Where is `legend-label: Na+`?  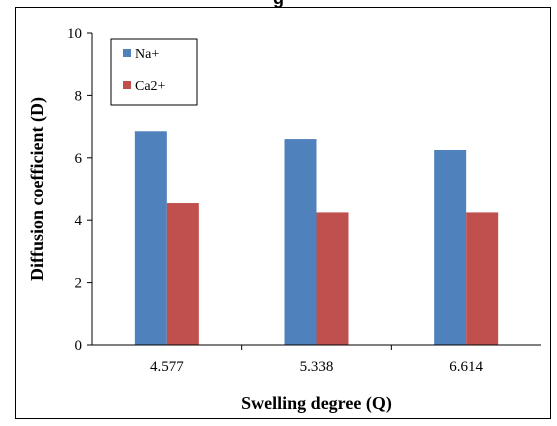 legend-label: Na+ is located at coordinates (147, 54).